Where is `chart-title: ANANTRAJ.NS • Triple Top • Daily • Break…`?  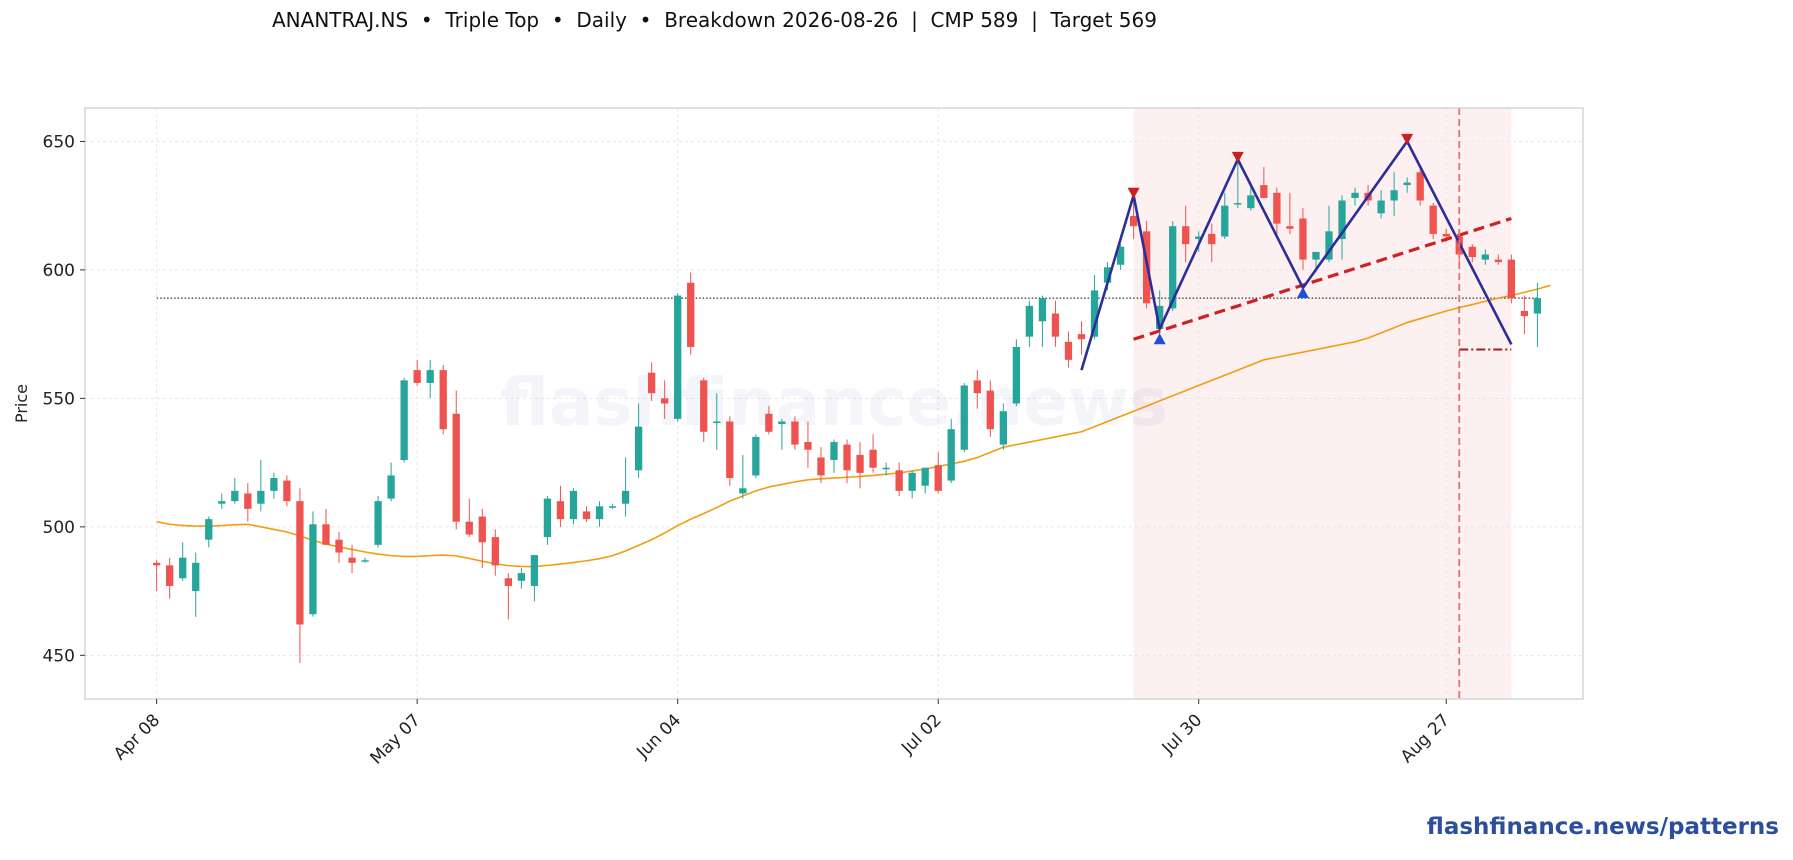 chart-title: ANANTRAJ.NS • Triple Top • Daily • Break… is located at coordinates (714, 20).